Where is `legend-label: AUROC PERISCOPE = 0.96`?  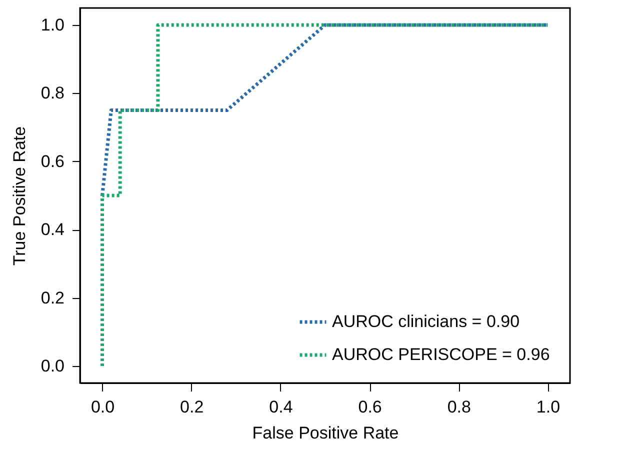 legend-label: AUROC PERISCOPE = 0.96 is located at coordinates (441, 354).